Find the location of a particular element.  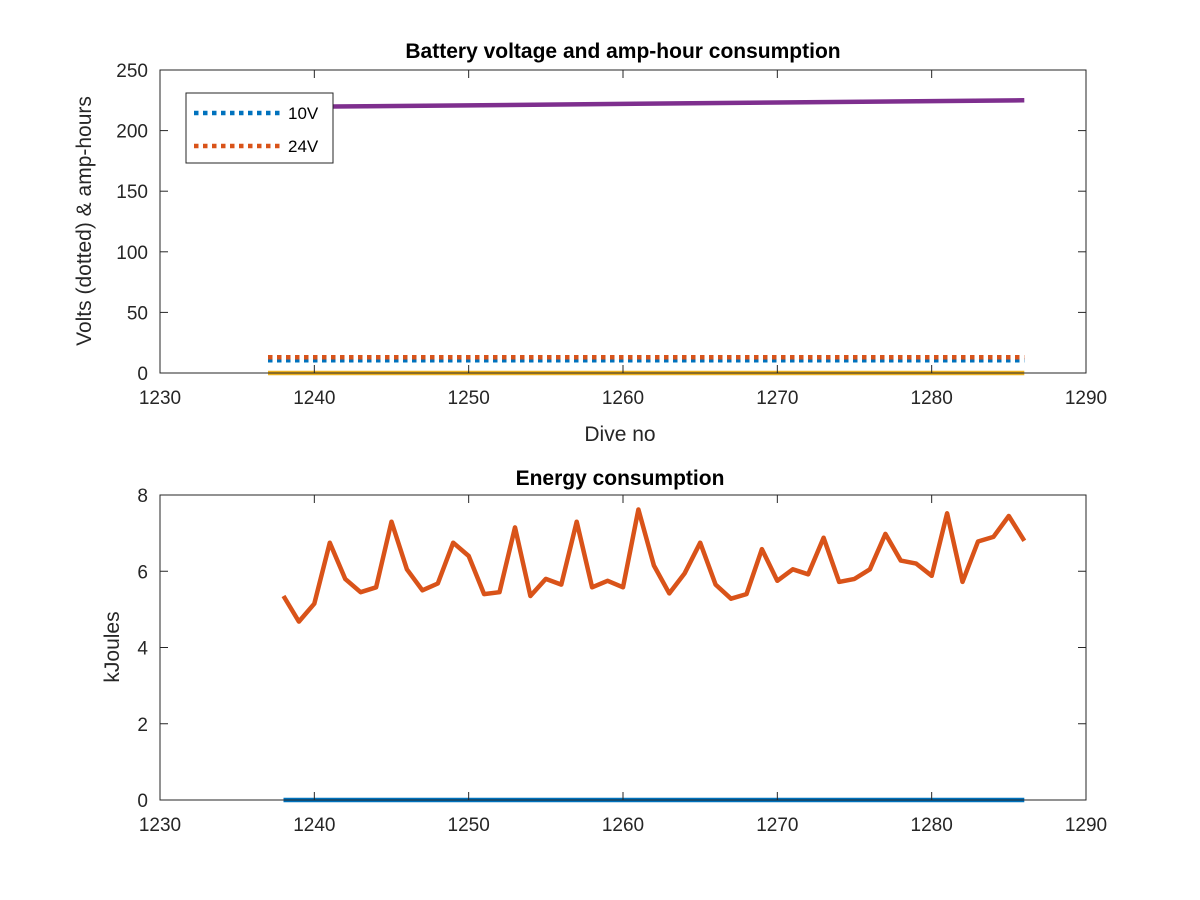

legend-label-24v: 24V is located at coordinates (303, 146).